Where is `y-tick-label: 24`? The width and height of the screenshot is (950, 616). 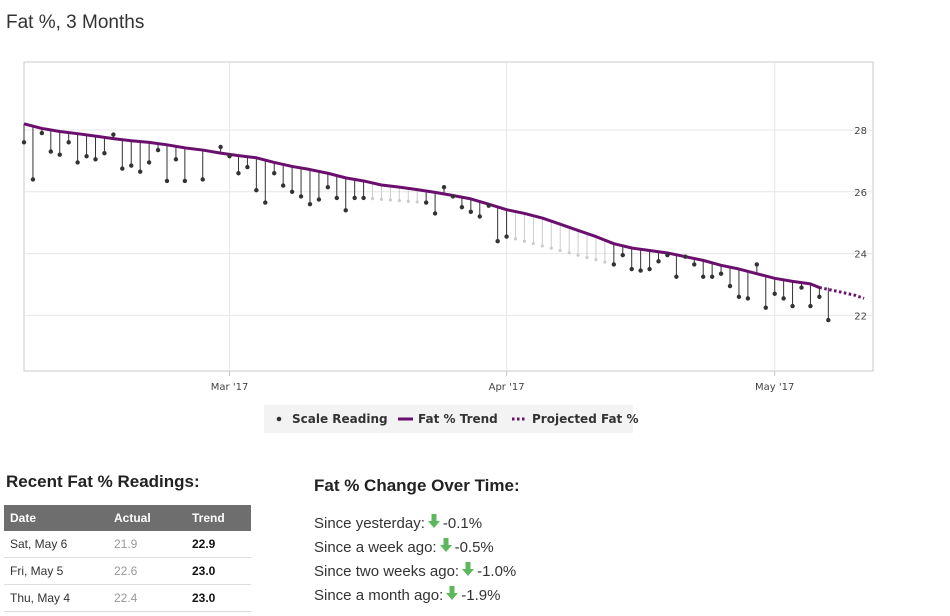 y-tick-label: 24 is located at coordinates (860, 255).